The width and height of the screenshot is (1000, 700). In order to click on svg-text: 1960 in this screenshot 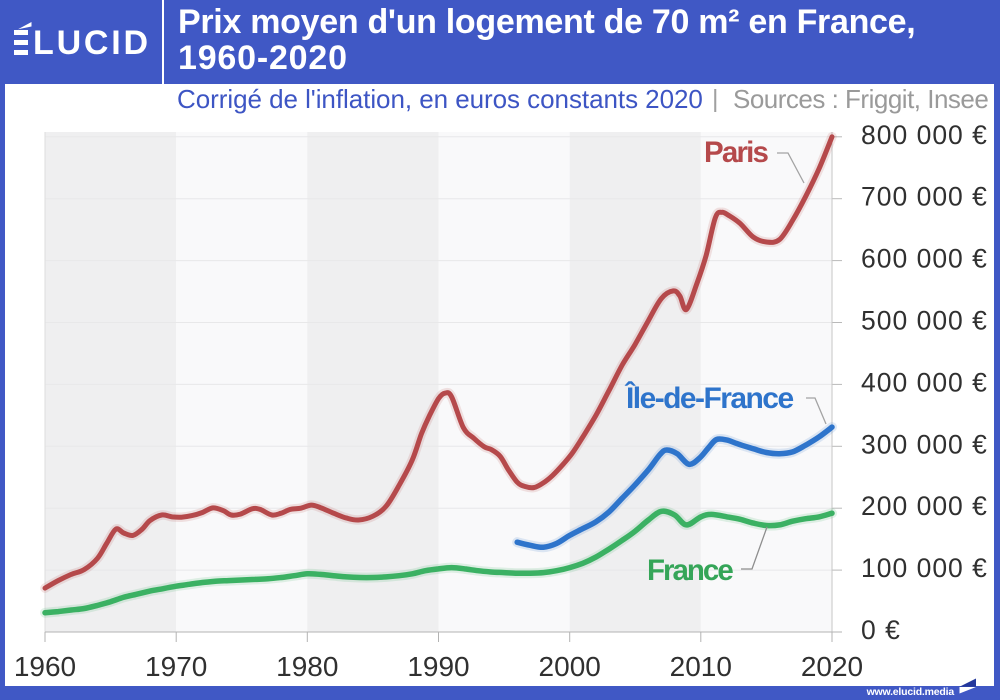, I will do `click(45, 666)`.